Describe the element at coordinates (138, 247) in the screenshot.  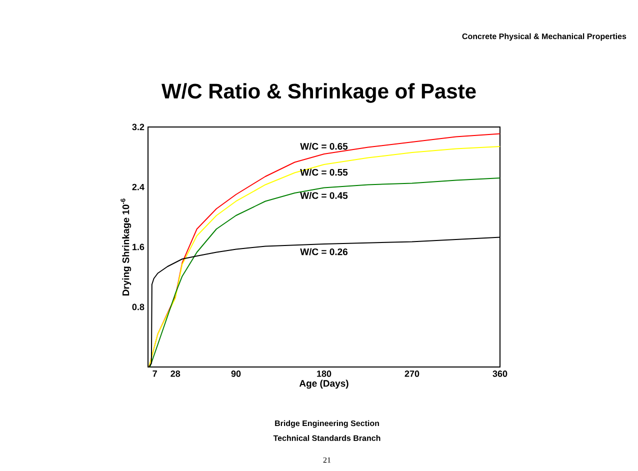
I see `y-tick-label: 1.6` at that location.